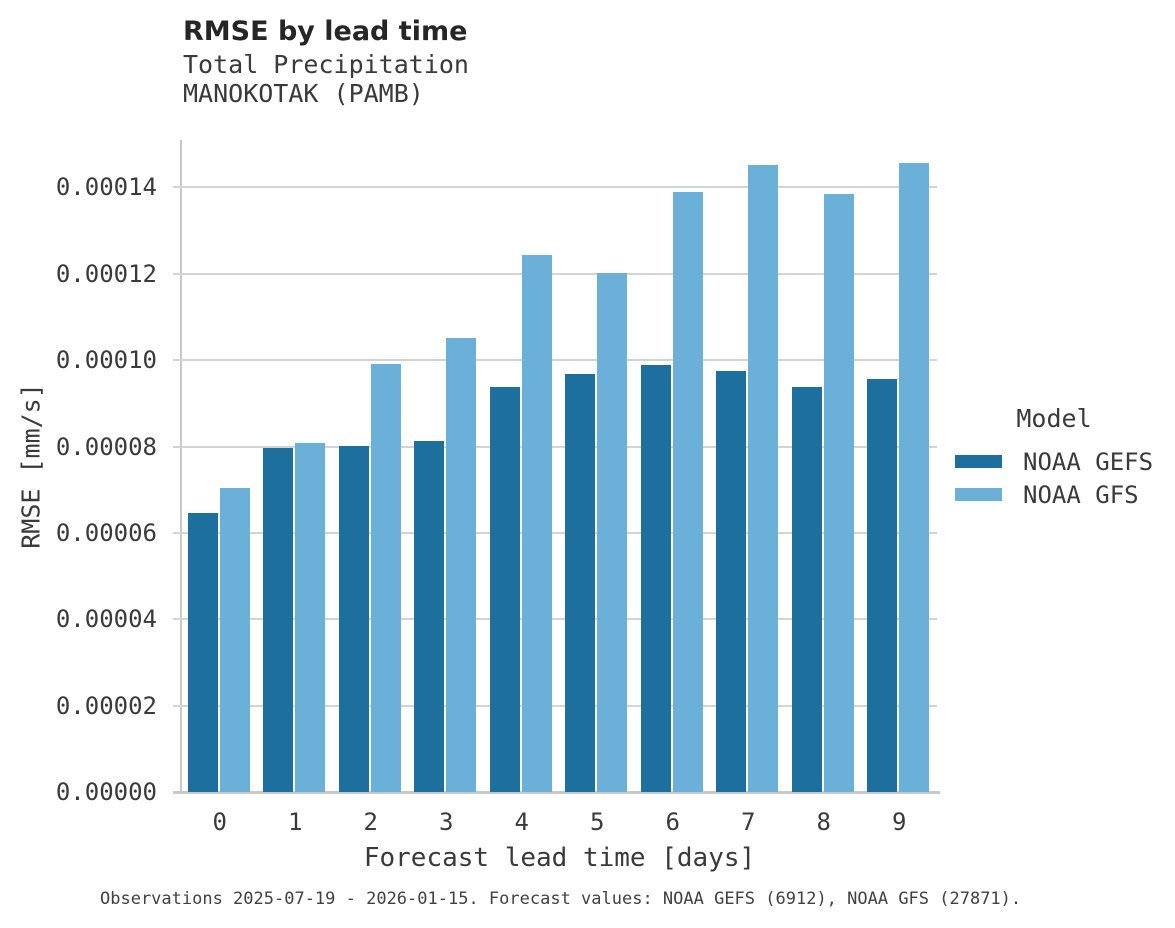 This screenshot has width=1175, height=928. I want to click on legend-item-noaa-gfs: NOAA GFS, so click(1060, 494).